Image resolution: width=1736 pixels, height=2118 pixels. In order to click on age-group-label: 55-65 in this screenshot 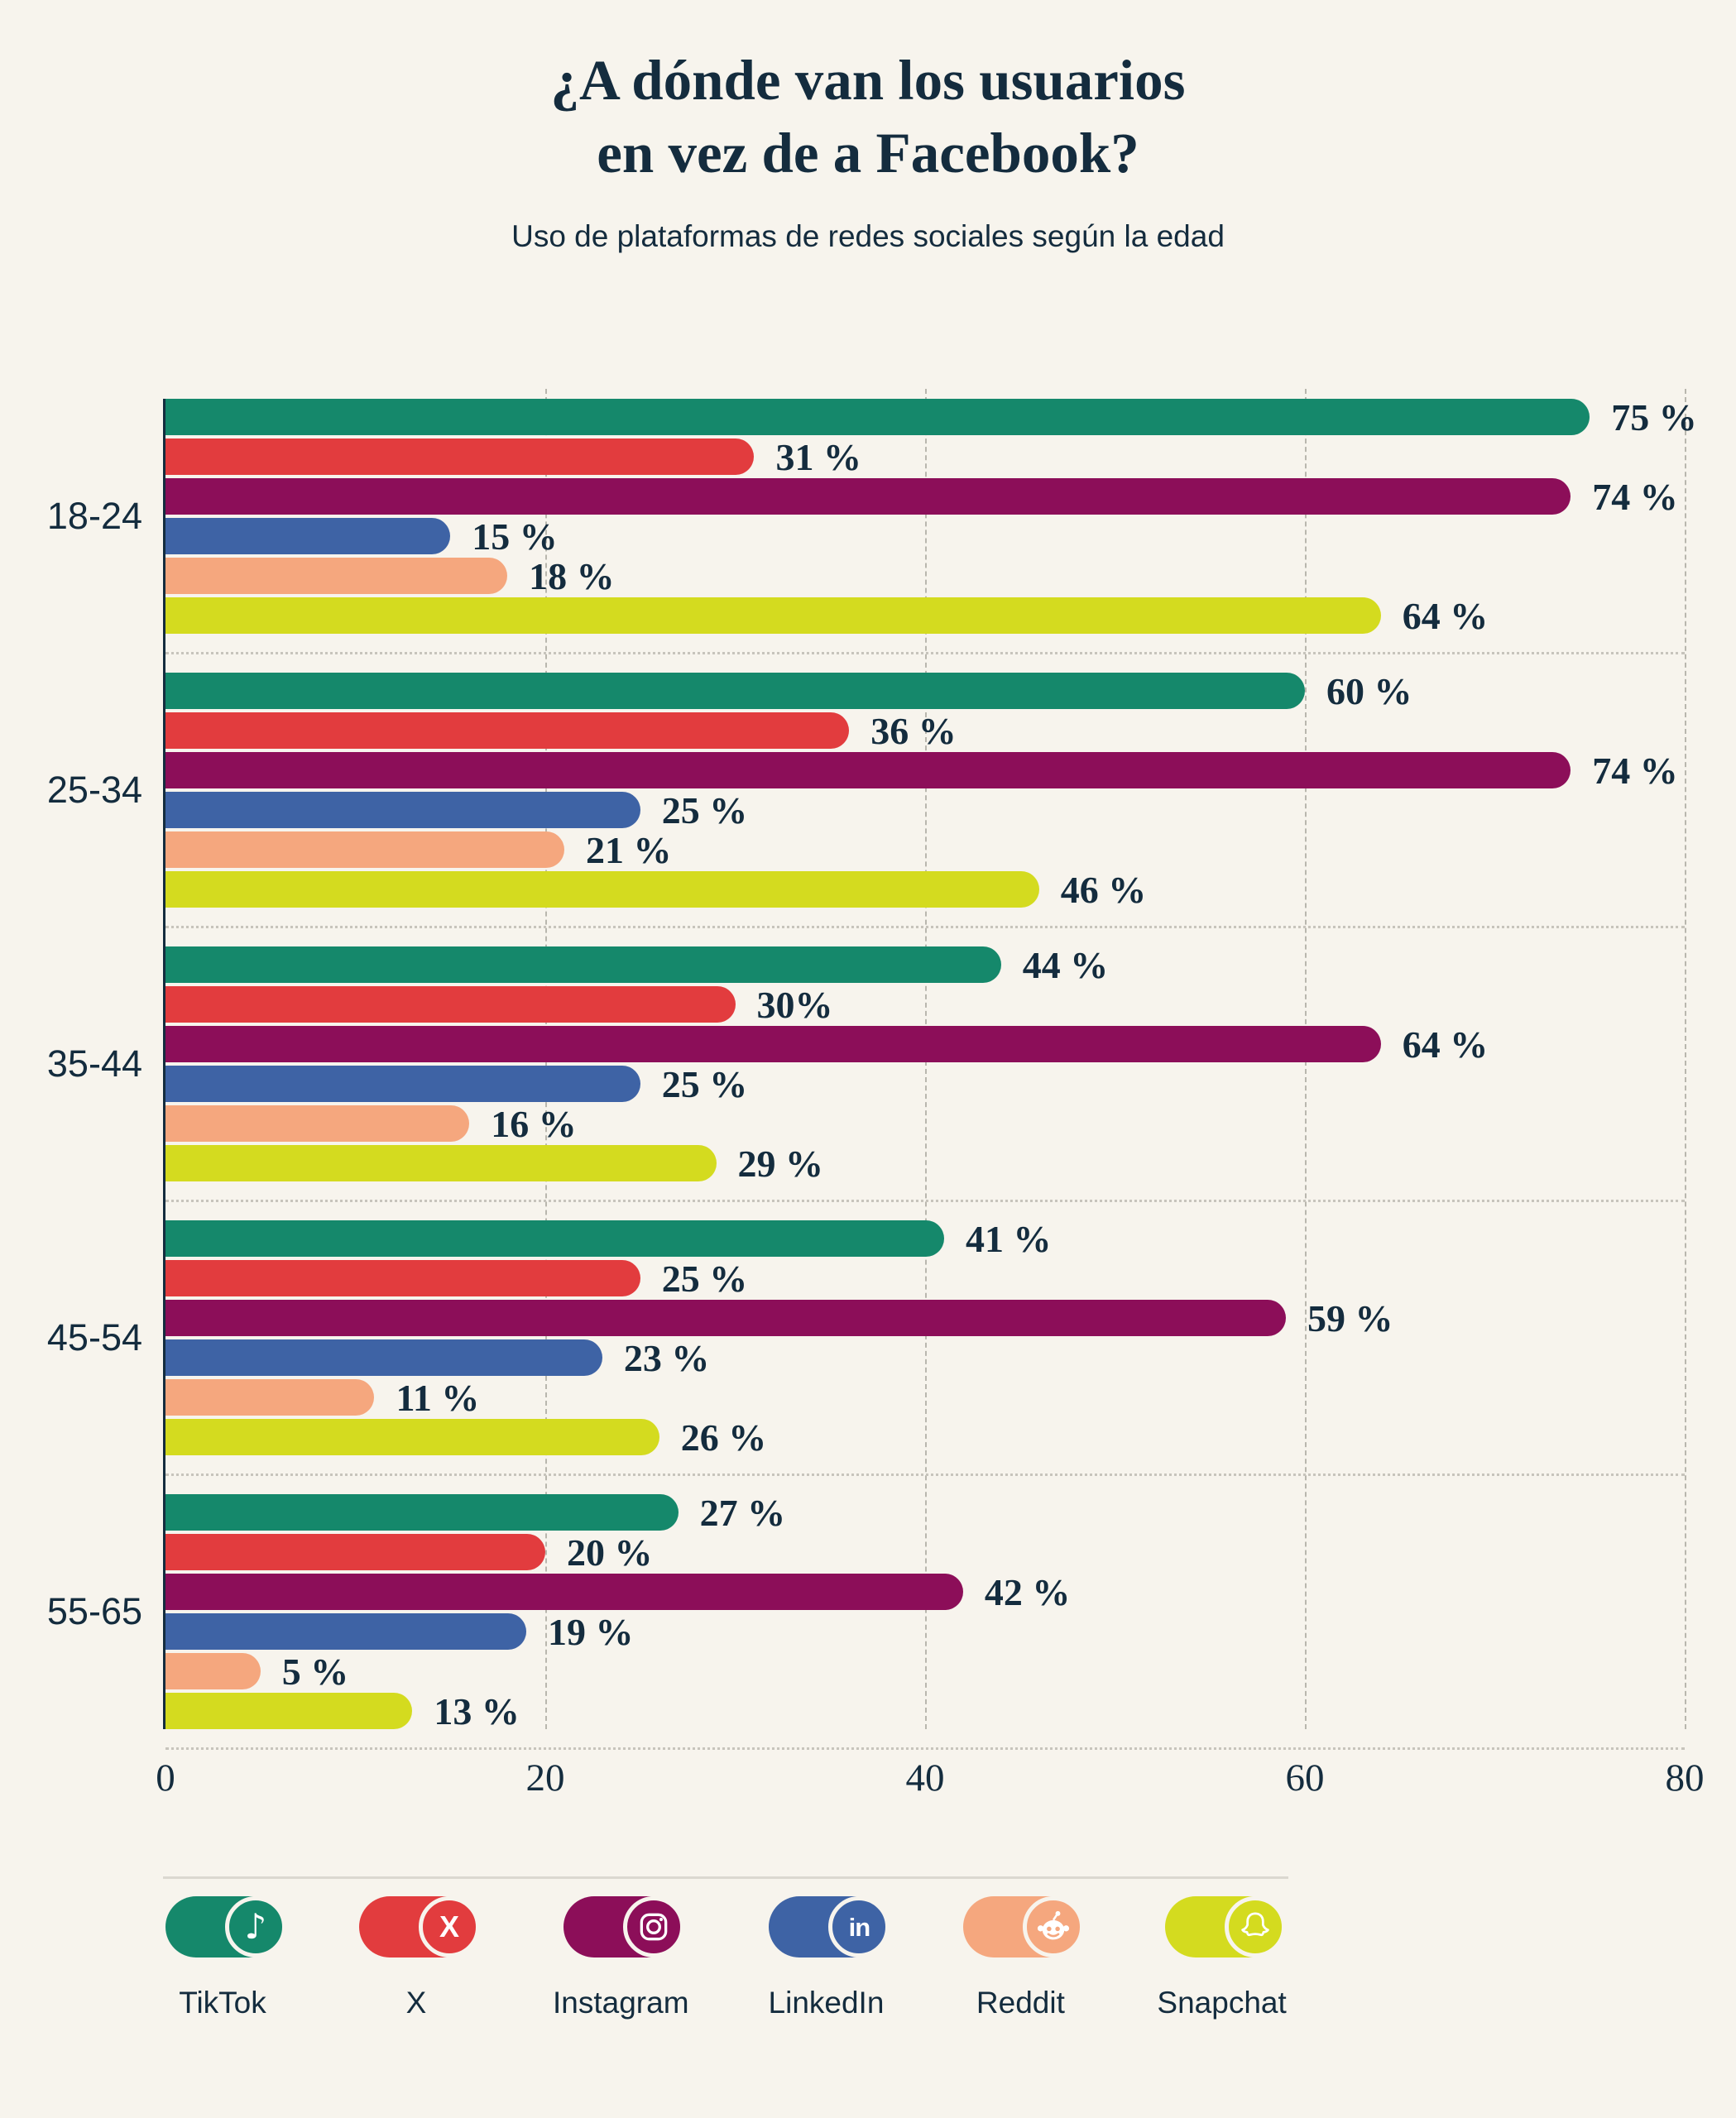, I will do `click(94, 1611)`.